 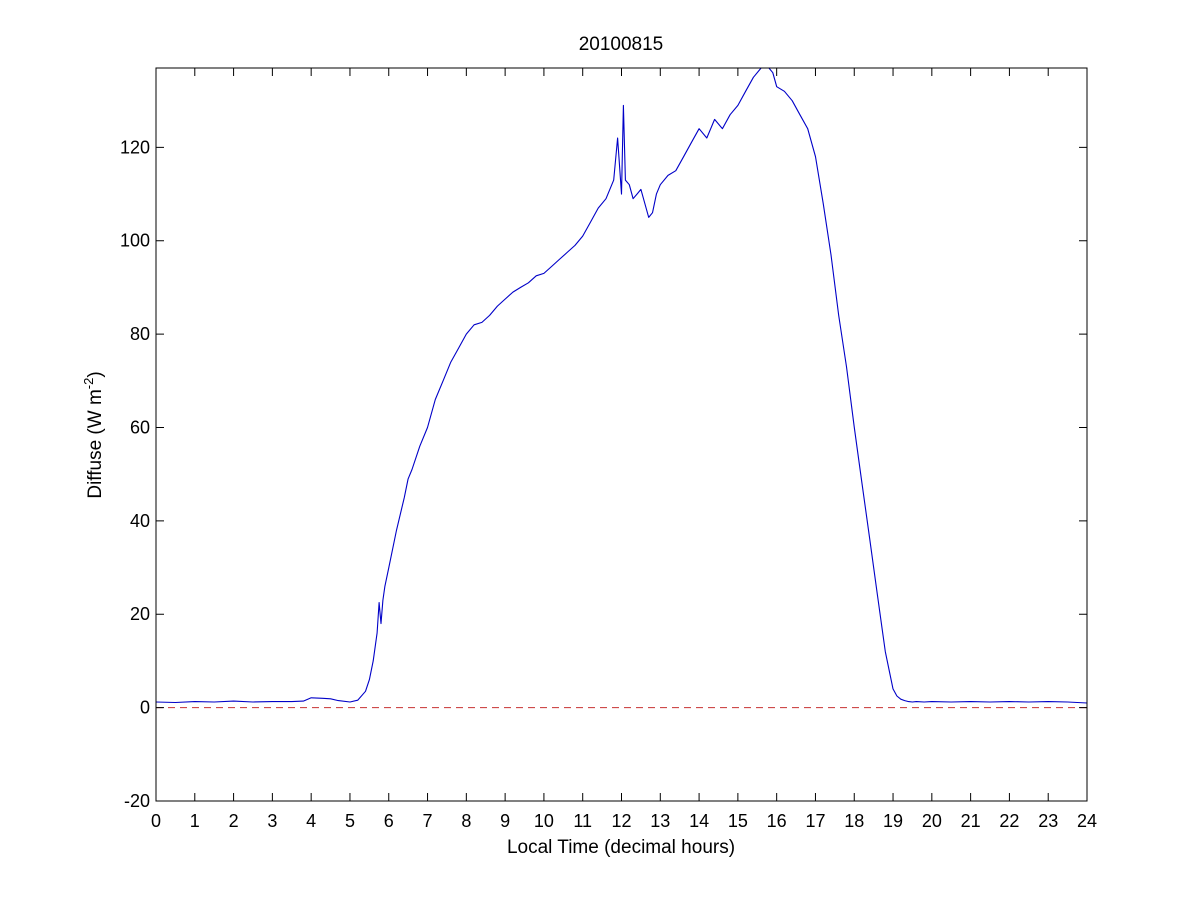 I want to click on x-tick-label: 0, so click(x=156, y=821).